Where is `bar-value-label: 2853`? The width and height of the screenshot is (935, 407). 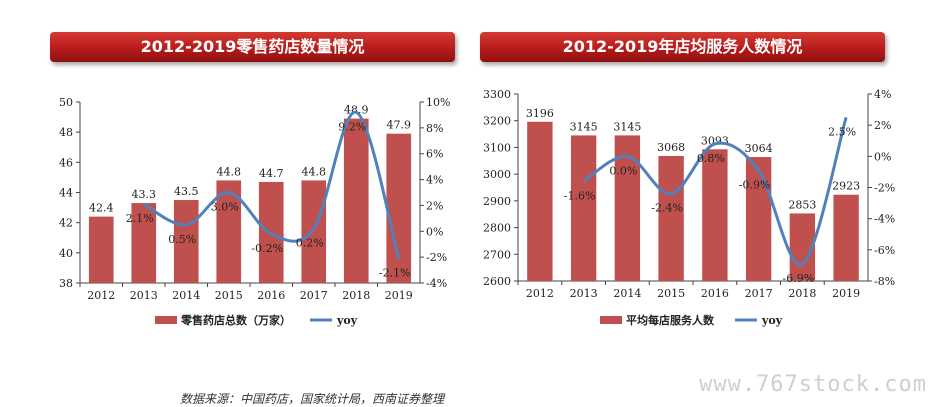
bar-value-label: 2853 is located at coordinates (802, 204).